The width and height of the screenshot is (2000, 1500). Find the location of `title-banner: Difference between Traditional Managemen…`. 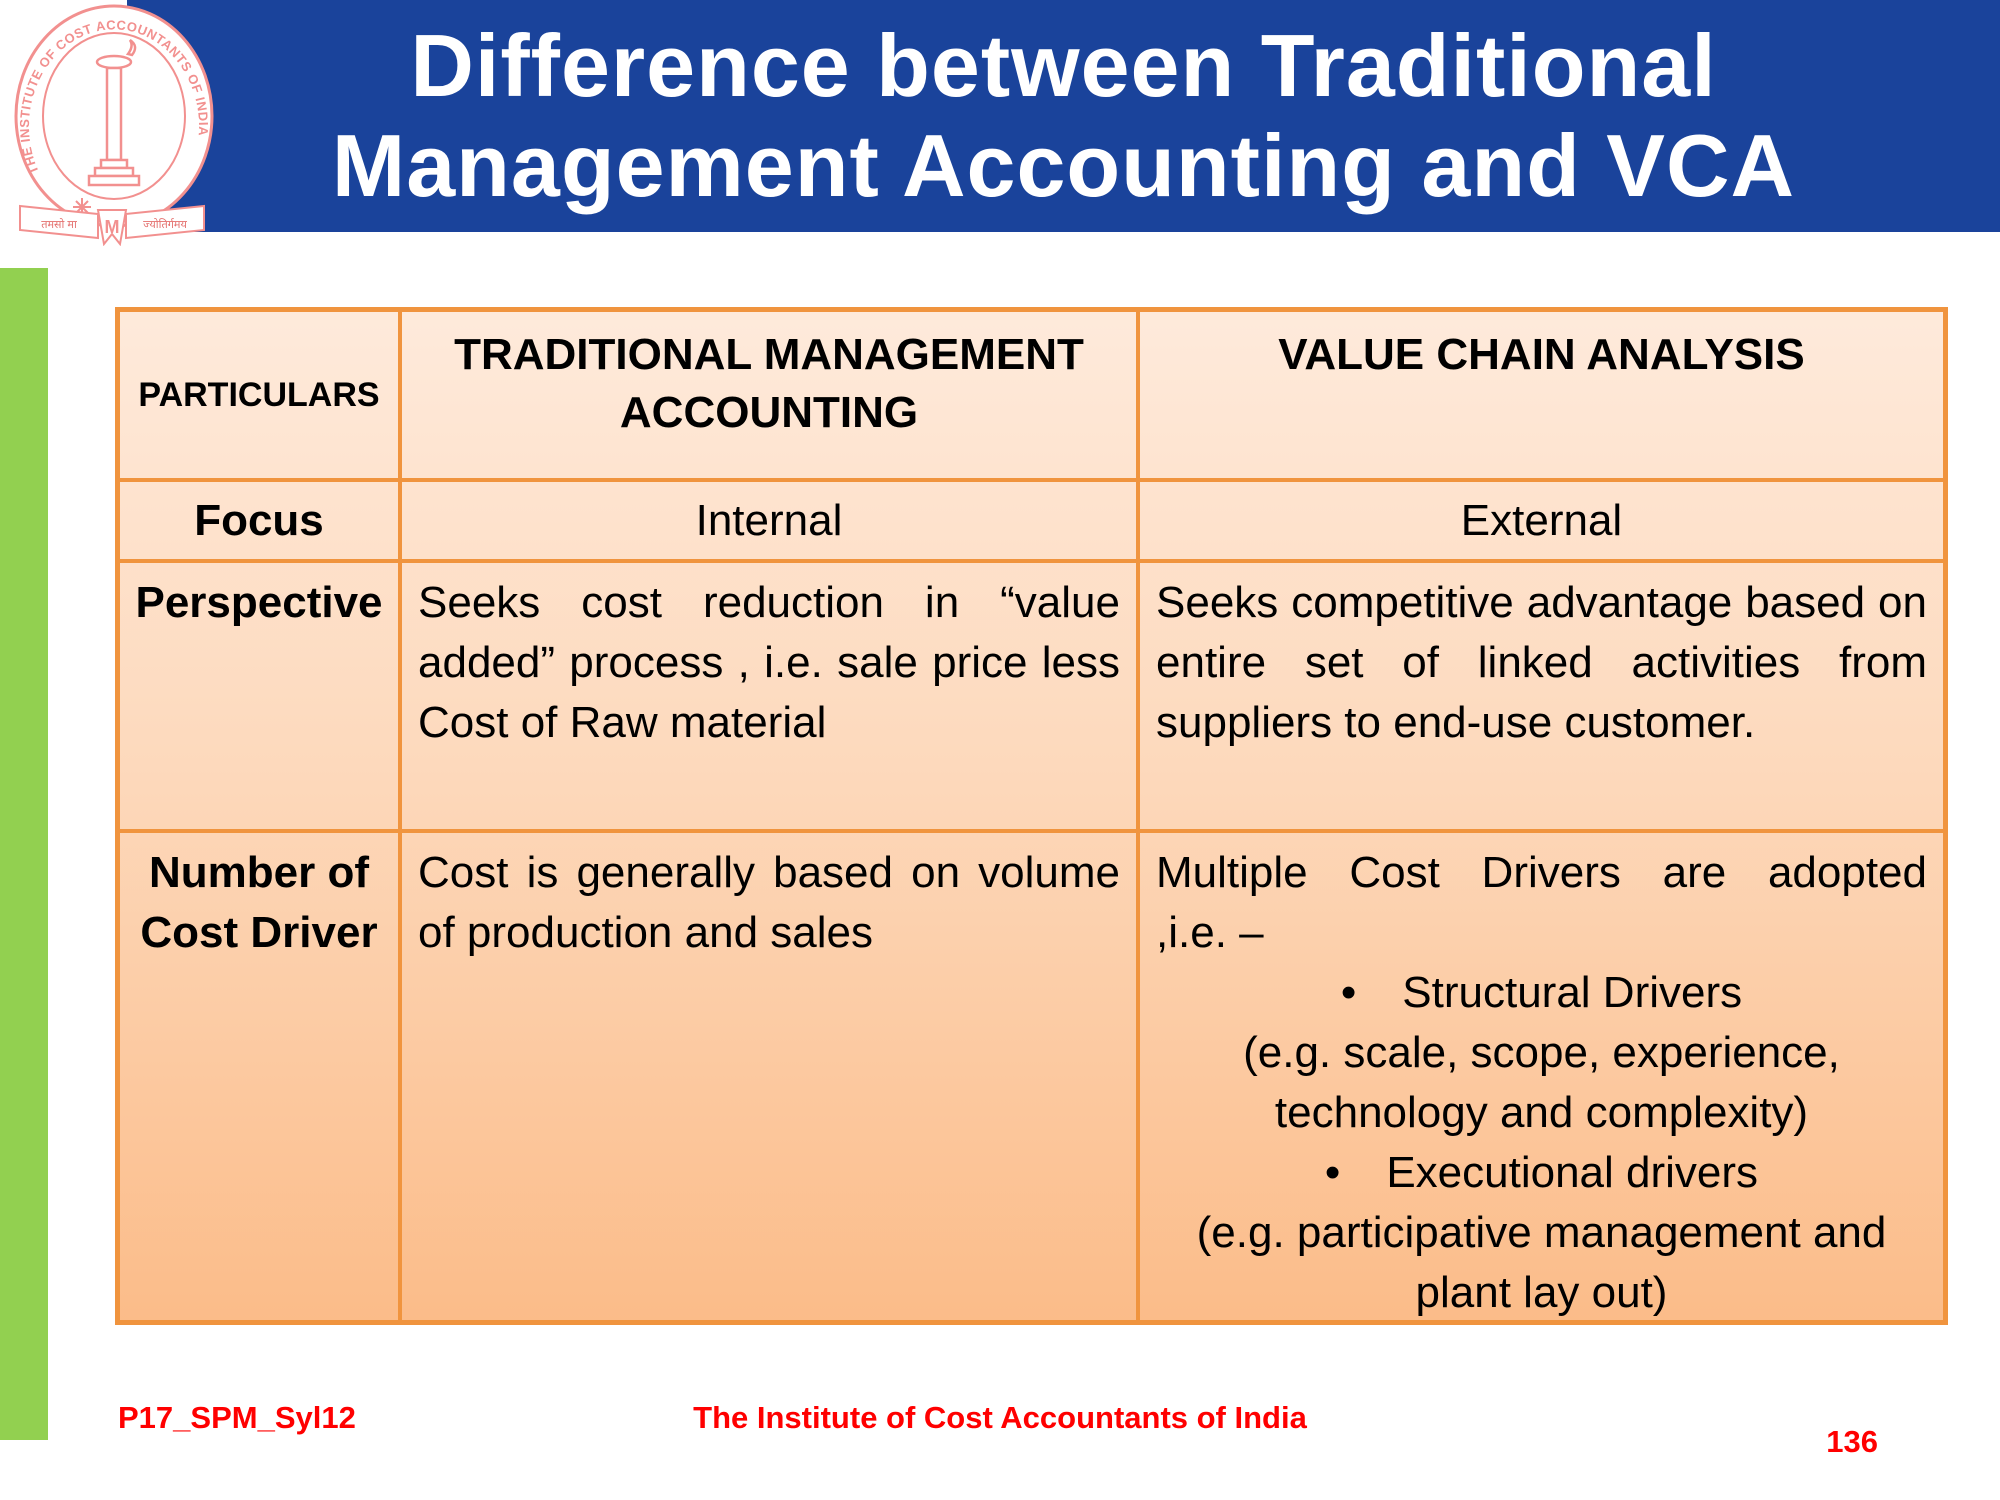

title-banner: Difference between Traditional Managemen… is located at coordinates (1063, 116).